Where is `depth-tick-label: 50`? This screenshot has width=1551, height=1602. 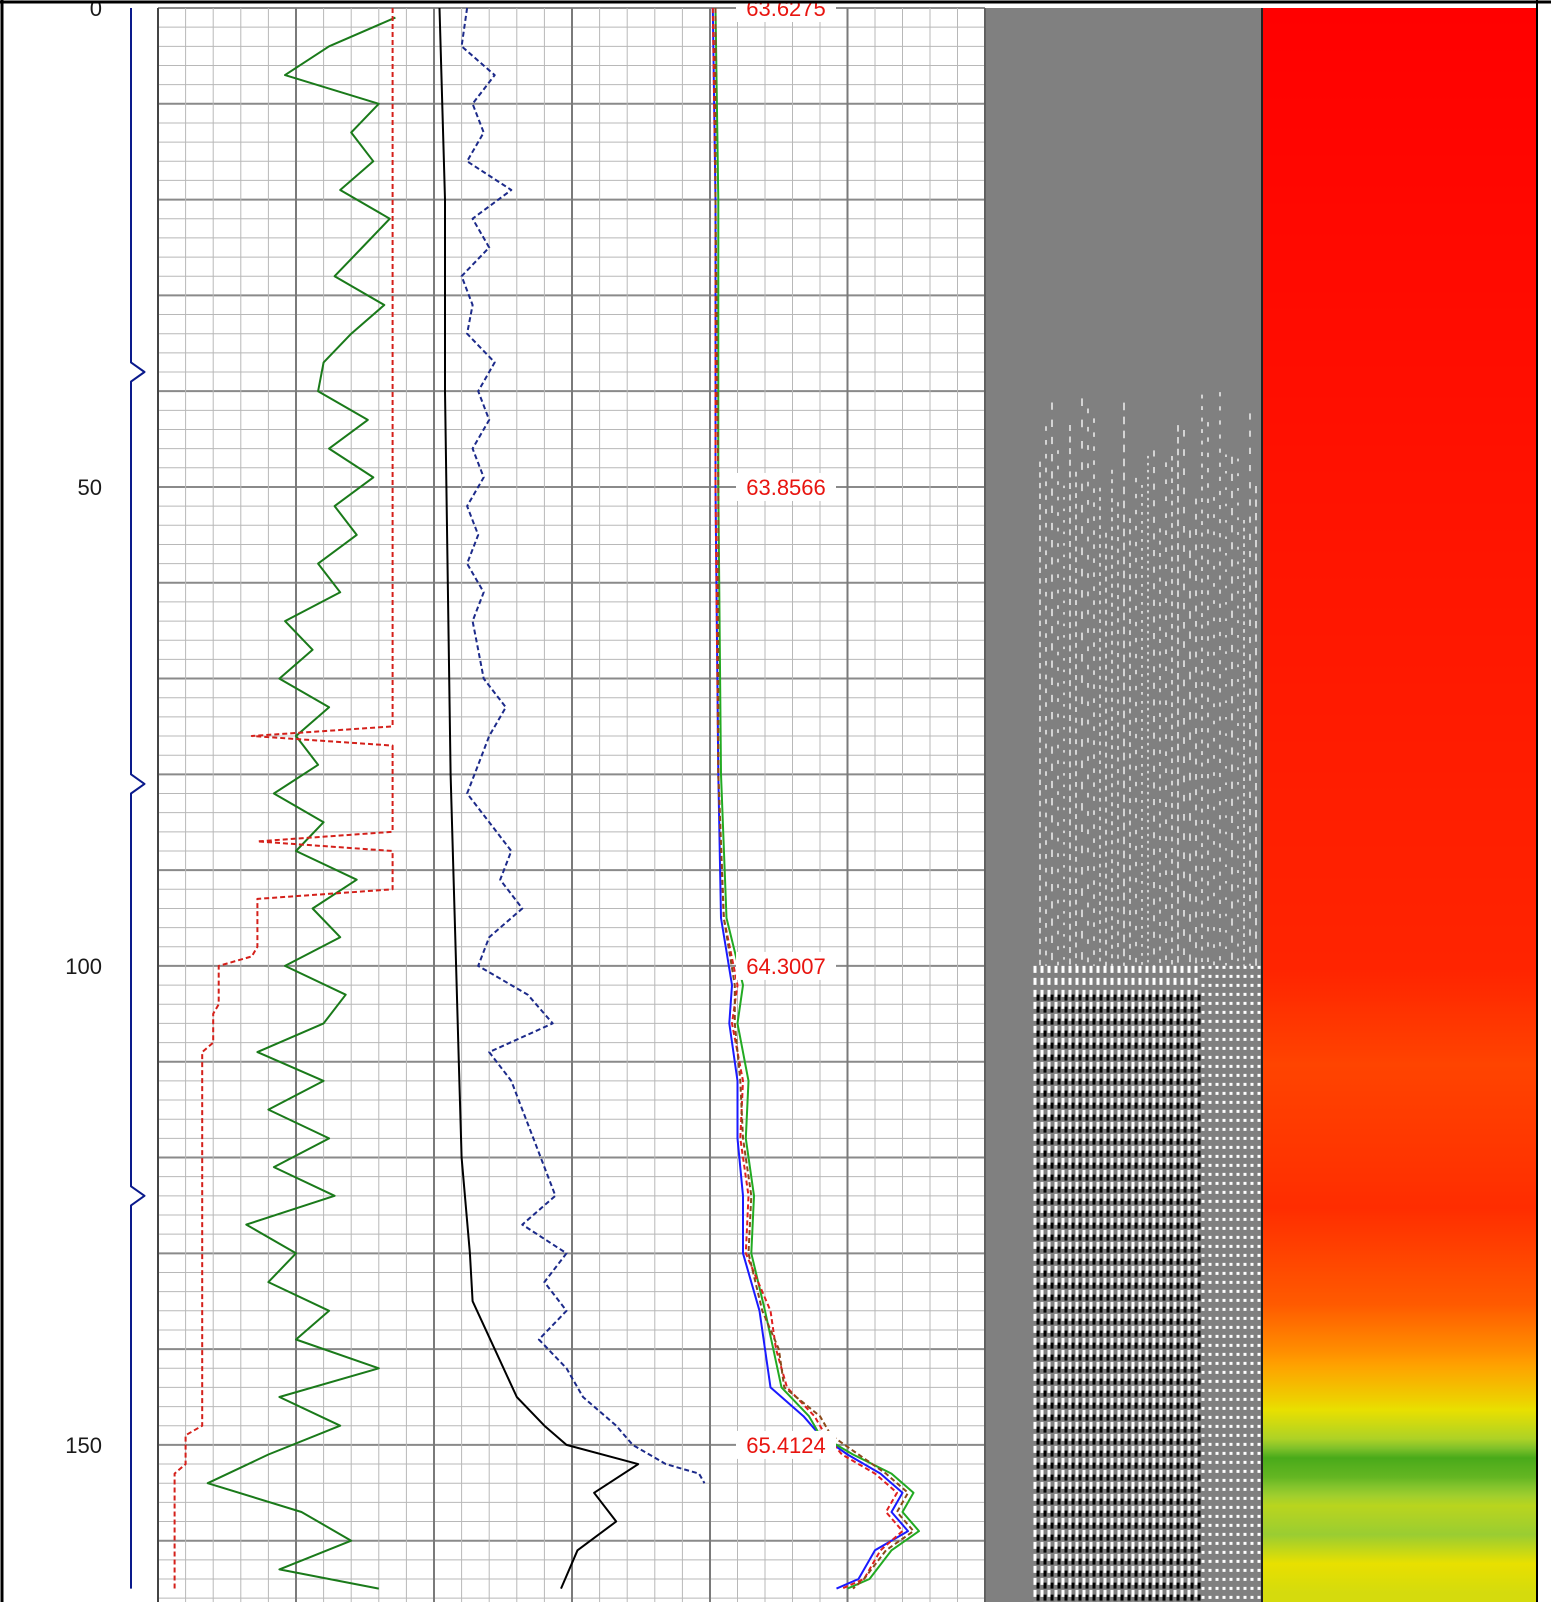 depth-tick-label: 50 is located at coordinates (90, 487).